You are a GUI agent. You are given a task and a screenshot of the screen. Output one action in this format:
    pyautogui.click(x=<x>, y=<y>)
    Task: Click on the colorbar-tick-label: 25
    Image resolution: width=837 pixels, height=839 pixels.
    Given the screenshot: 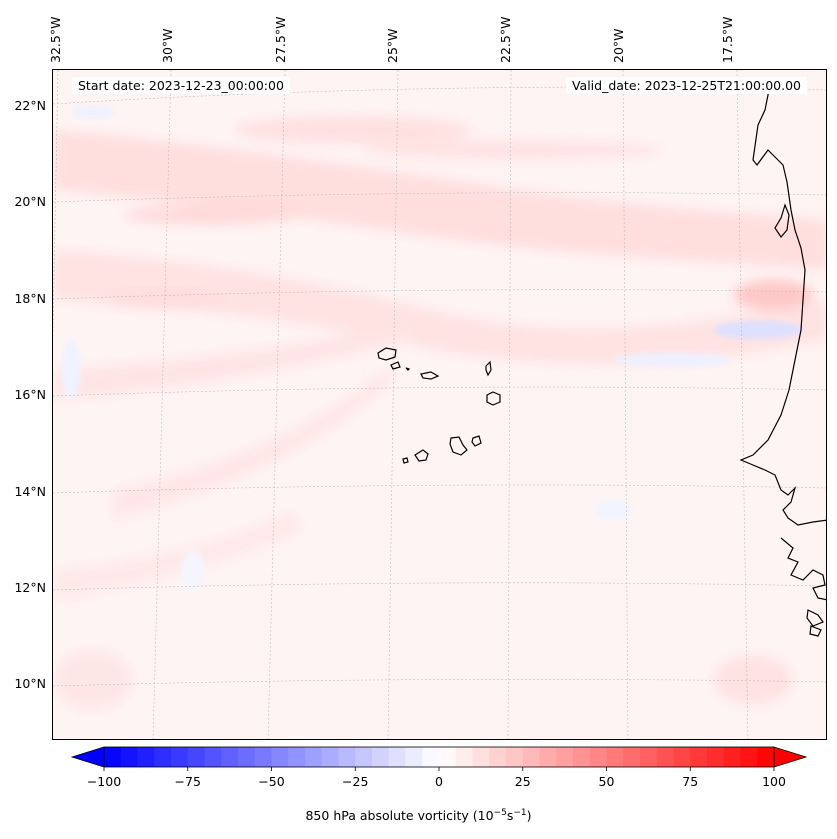 What is the action you would take?
    pyautogui.click(x=522, y=781)
    